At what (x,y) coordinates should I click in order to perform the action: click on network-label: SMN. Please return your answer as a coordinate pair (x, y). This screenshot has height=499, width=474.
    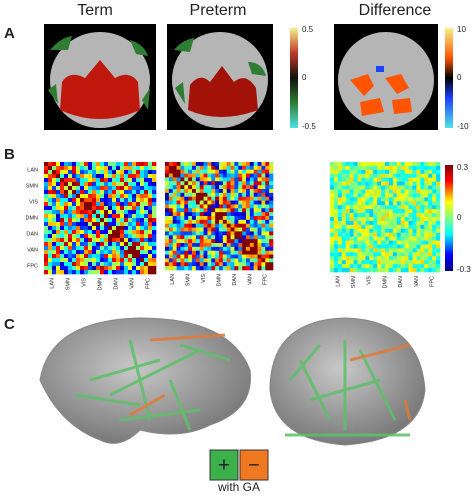
    Looking at the image, I should click on (189, 280).